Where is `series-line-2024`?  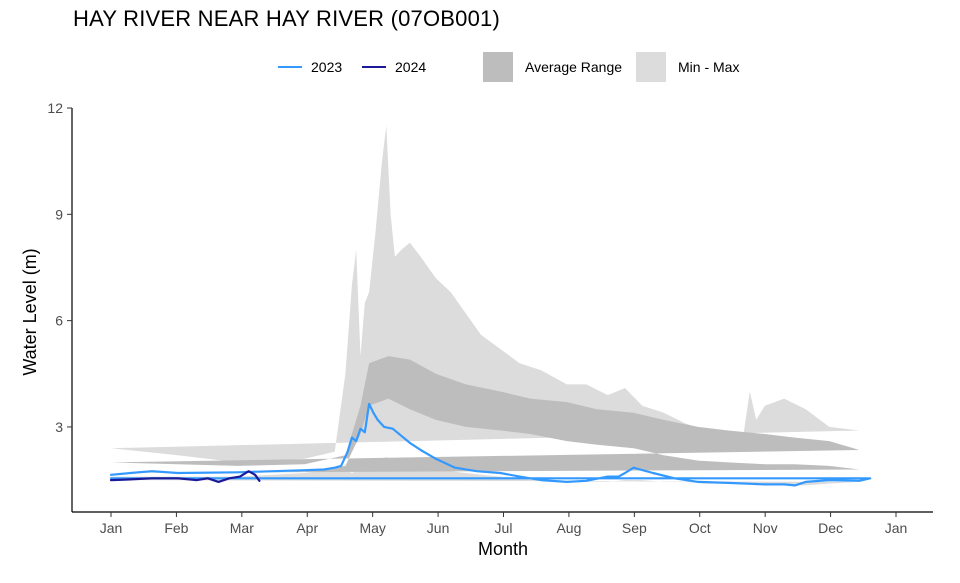 series-line-2024 is located at coordinates (185, 476).